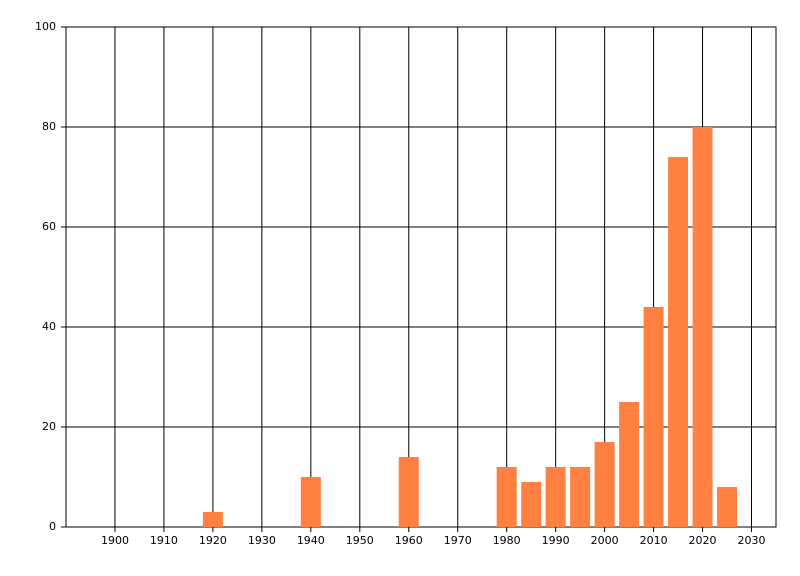 Image resolution: width=800 pixels, height=576 pixels. I want to click on y-tick-label: 20, so click(49, 426).